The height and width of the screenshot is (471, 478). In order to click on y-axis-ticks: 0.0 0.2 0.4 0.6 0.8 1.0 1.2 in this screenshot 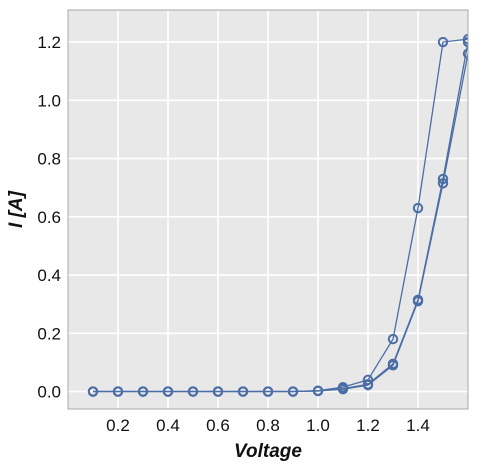, I will do `click(49, 217)`.